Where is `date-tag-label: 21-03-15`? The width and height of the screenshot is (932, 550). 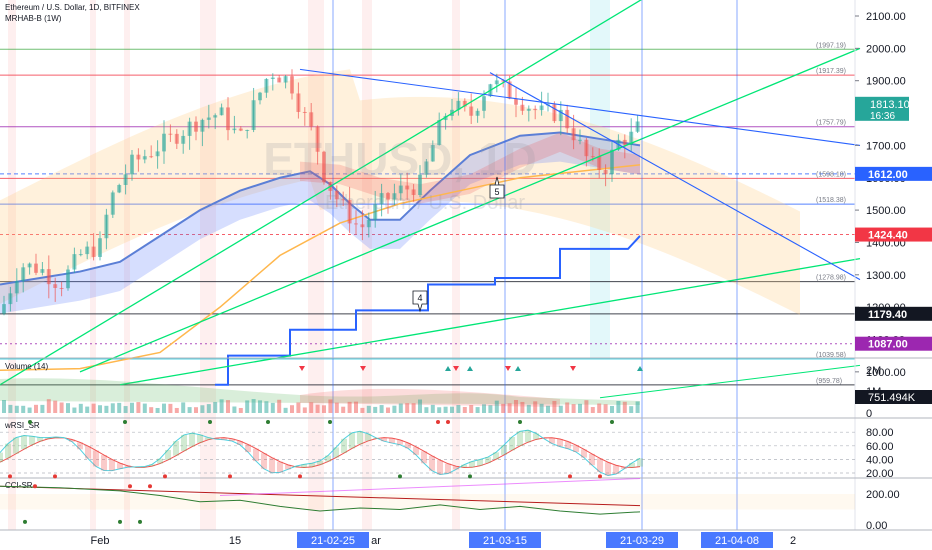
date-tag-label: 21-03-15 is located at coordinates (505, 541).